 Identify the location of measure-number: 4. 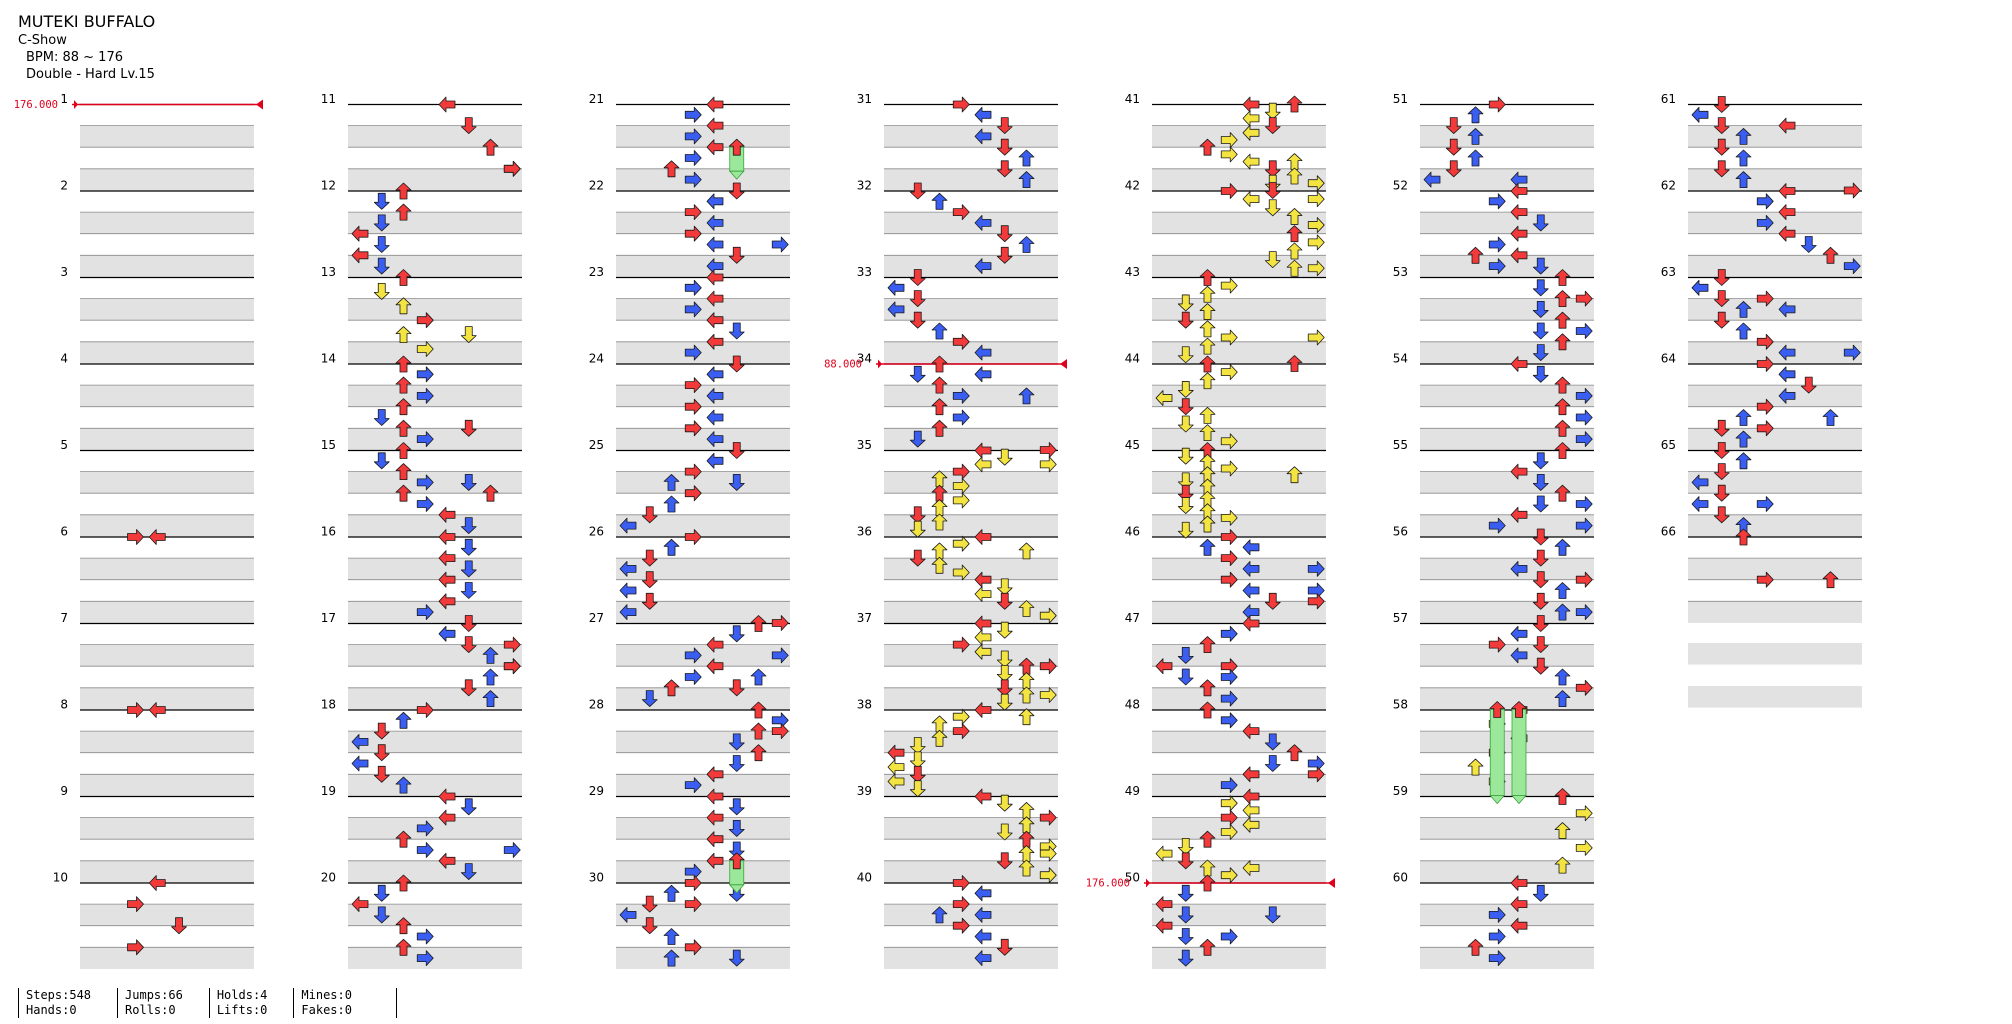
(64, 359).